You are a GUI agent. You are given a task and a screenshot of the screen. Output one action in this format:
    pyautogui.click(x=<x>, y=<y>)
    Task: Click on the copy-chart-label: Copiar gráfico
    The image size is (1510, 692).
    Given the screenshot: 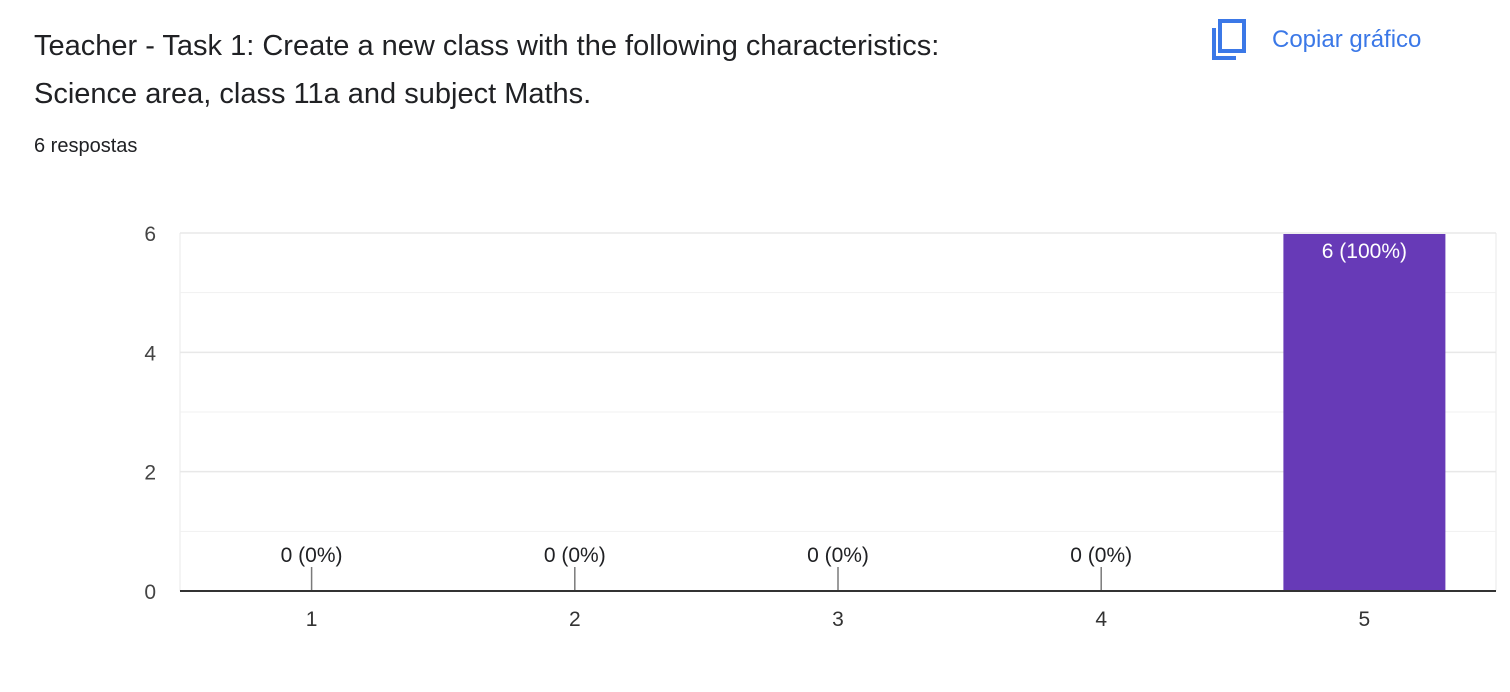 What is the action you would take?
    pyautogui.click(x=1347, y=39)
    